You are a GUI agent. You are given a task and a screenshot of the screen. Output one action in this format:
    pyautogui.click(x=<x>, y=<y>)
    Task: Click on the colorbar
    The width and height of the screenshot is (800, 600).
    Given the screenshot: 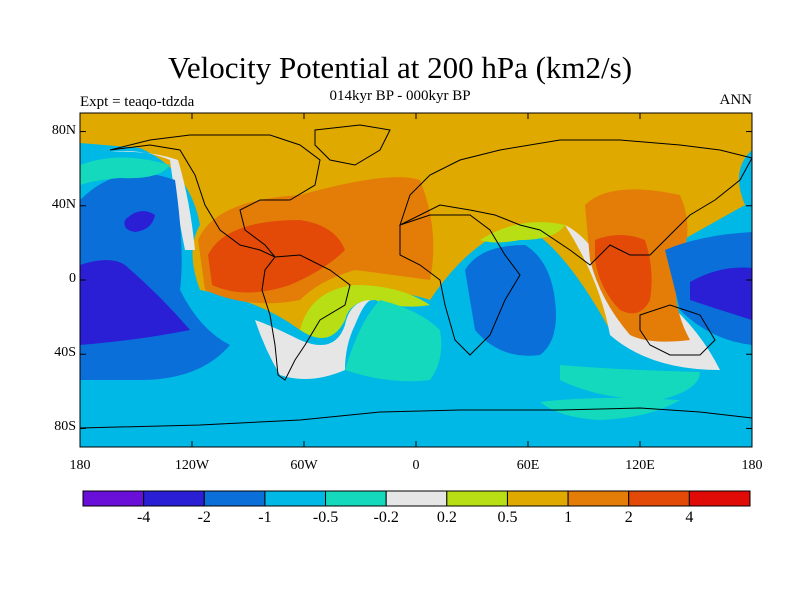 What is the action you would take?
    pyautogui.click(x=416, y=498)
    